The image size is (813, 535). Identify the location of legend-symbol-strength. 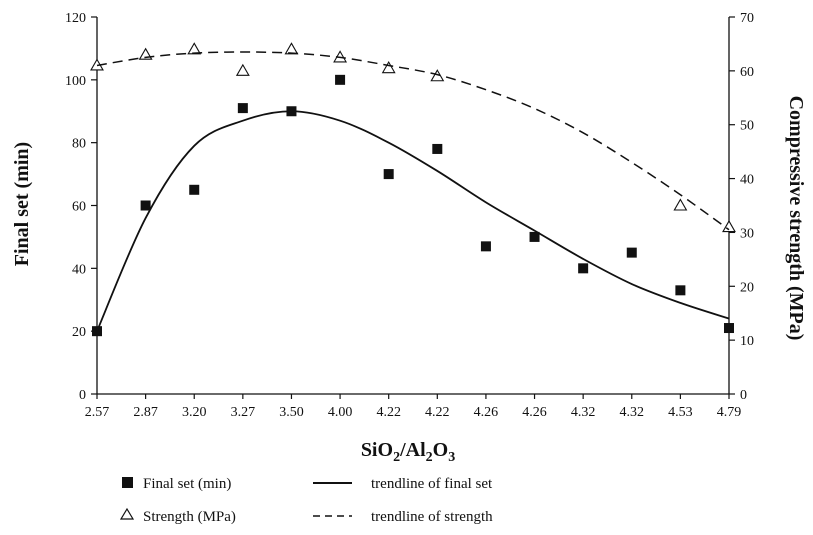
(127, 513).